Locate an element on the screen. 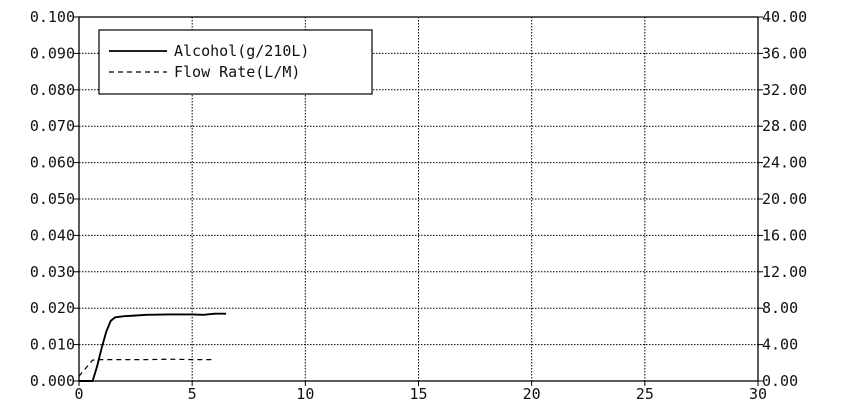 The width and height of the screenshot is (843, 412). x-tick-label: 25 is located at coordinates (645, 394).